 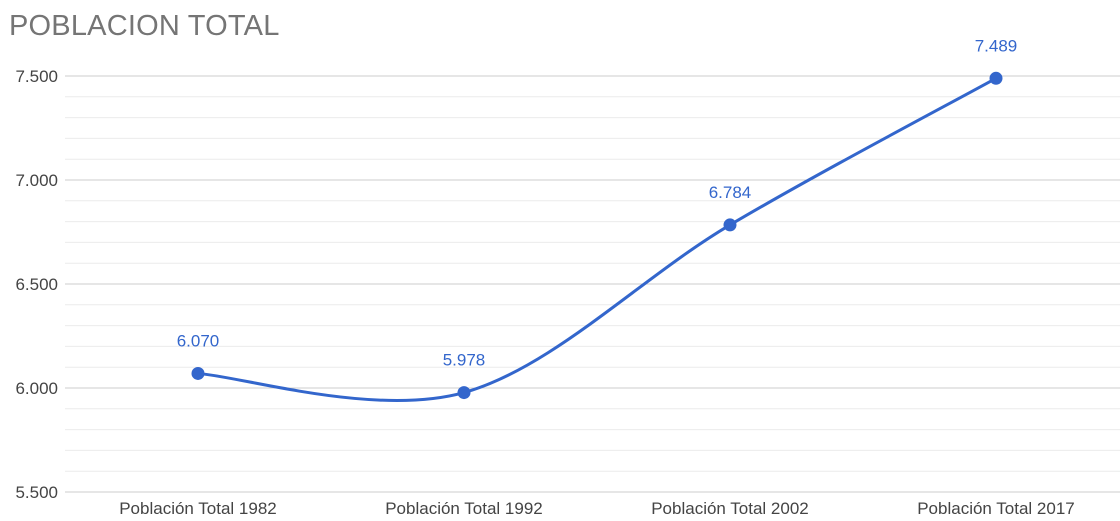 What do you see at coordinates (198, 508) in the screenshot?
I see `x-tick-label: Población Total 1982` at bounding box center [198, 508].